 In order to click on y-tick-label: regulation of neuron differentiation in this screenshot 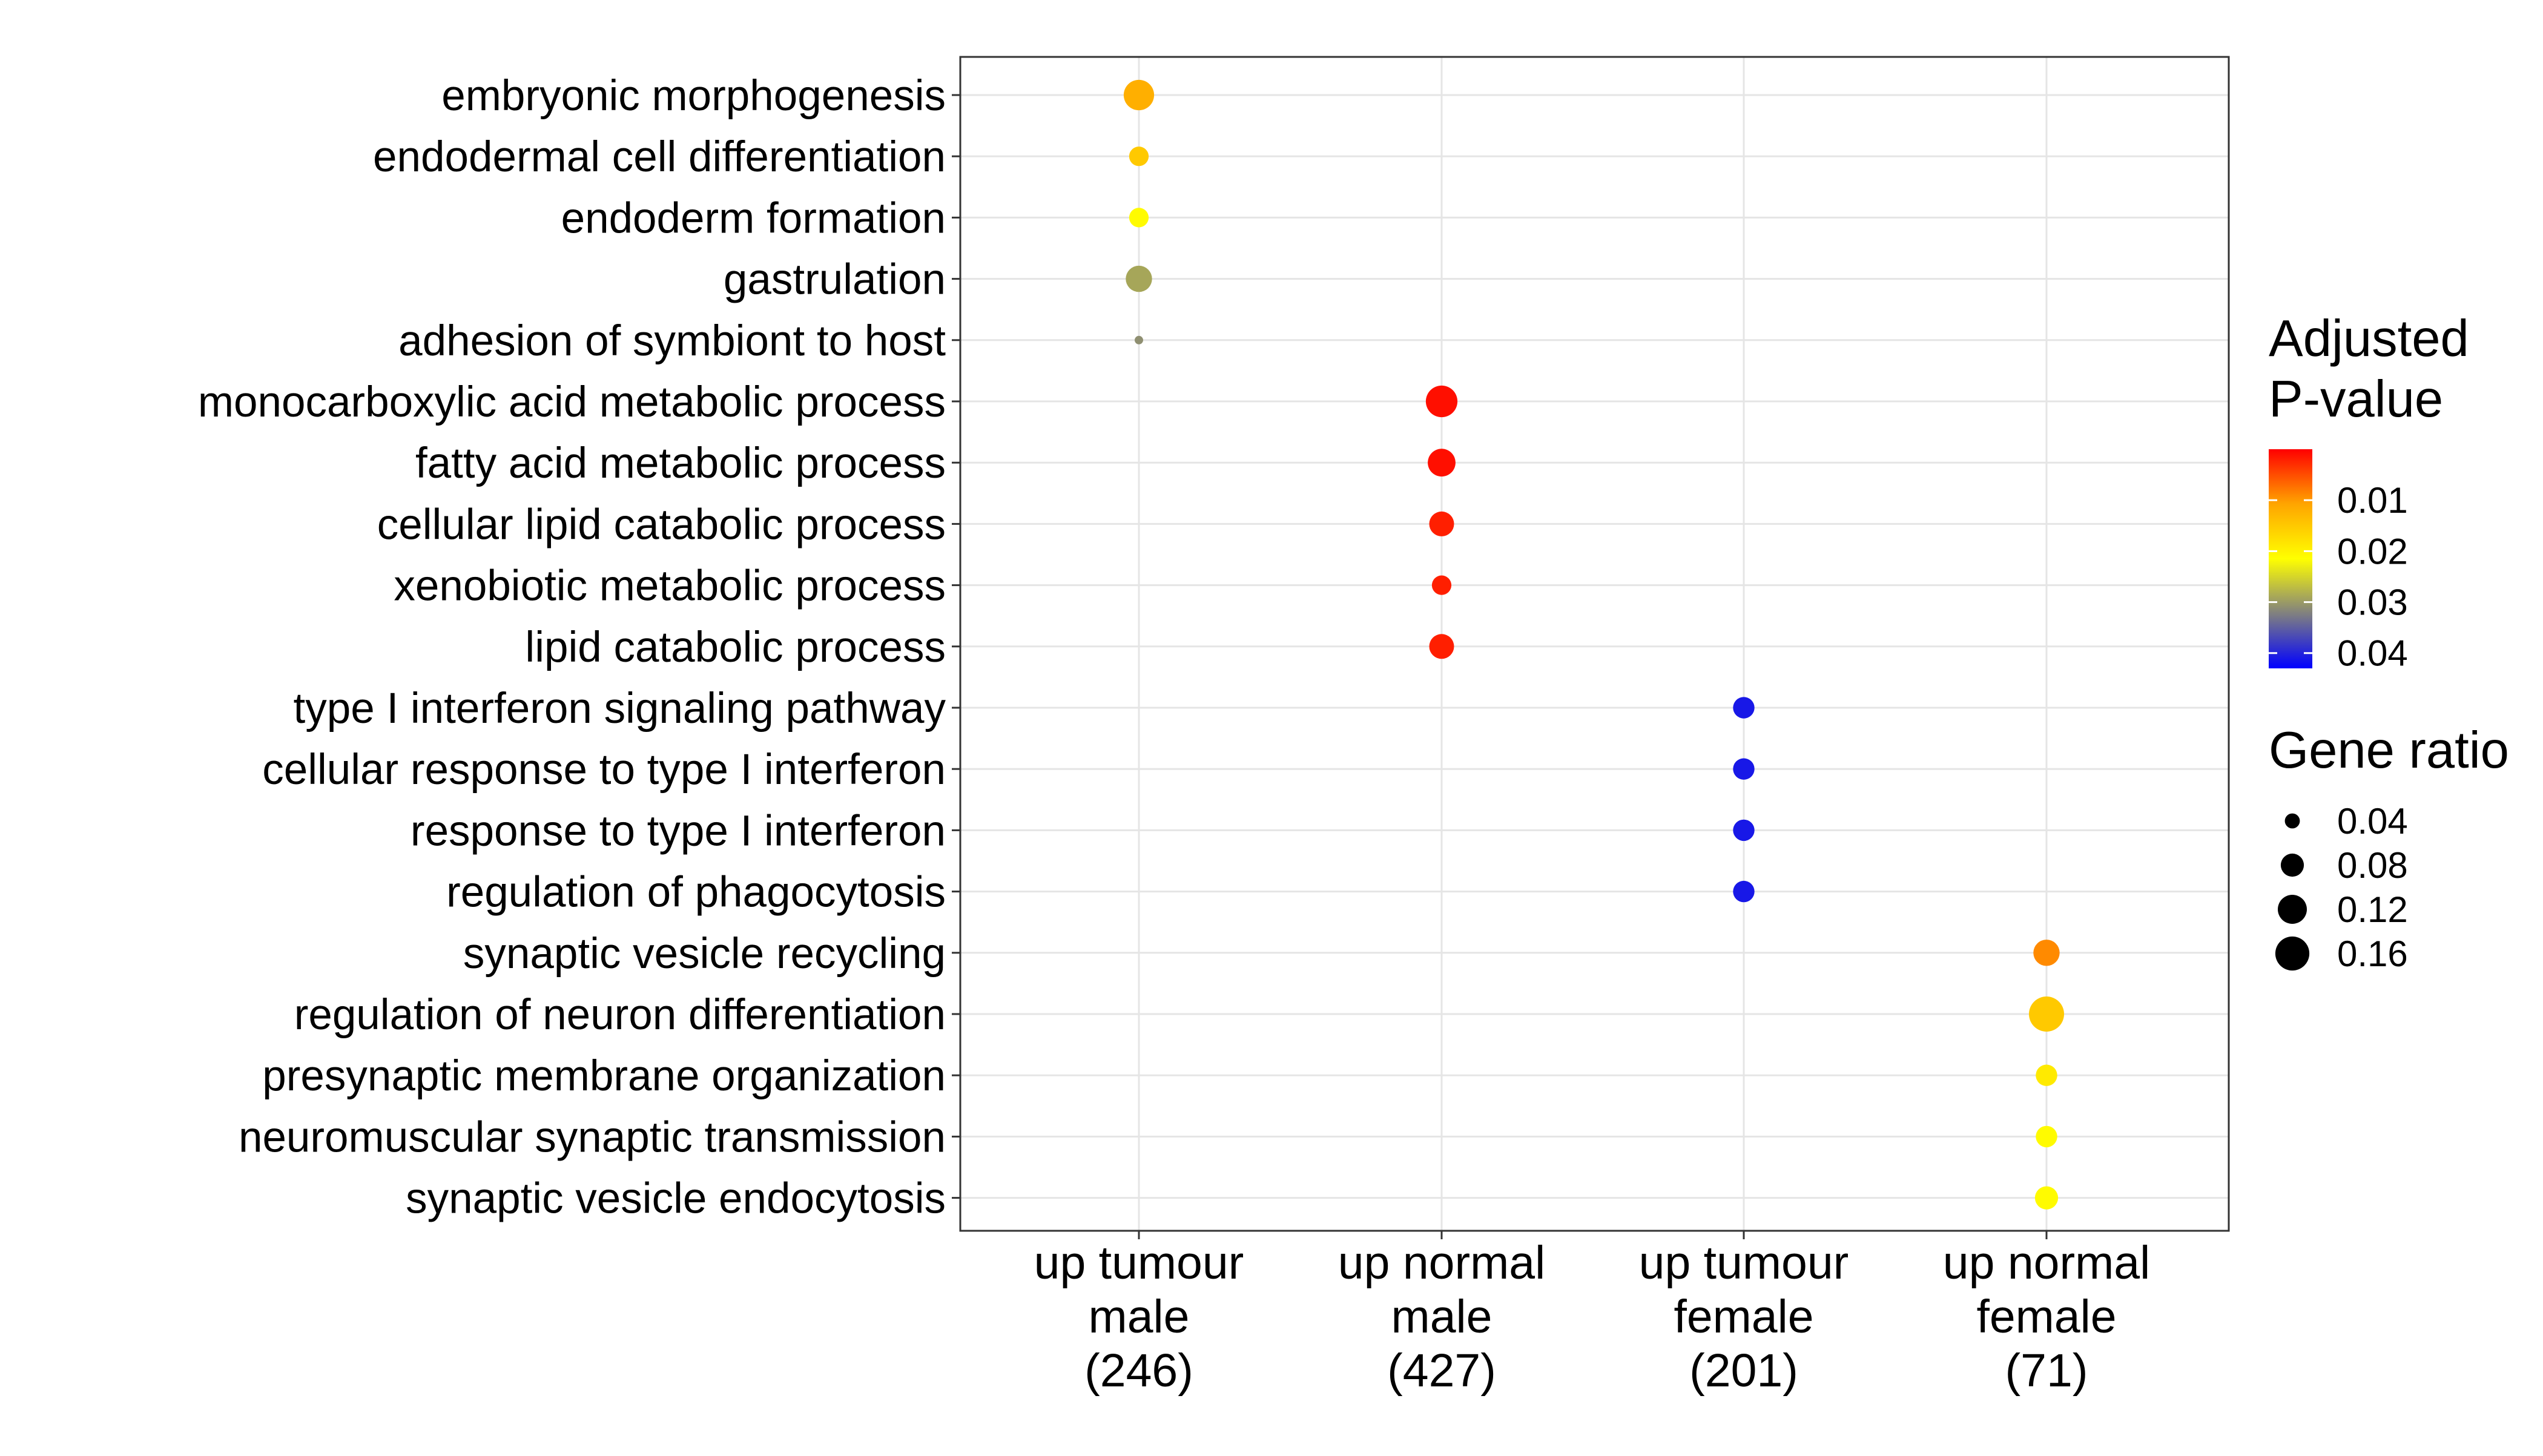, I will do `click(620, 1015)`.